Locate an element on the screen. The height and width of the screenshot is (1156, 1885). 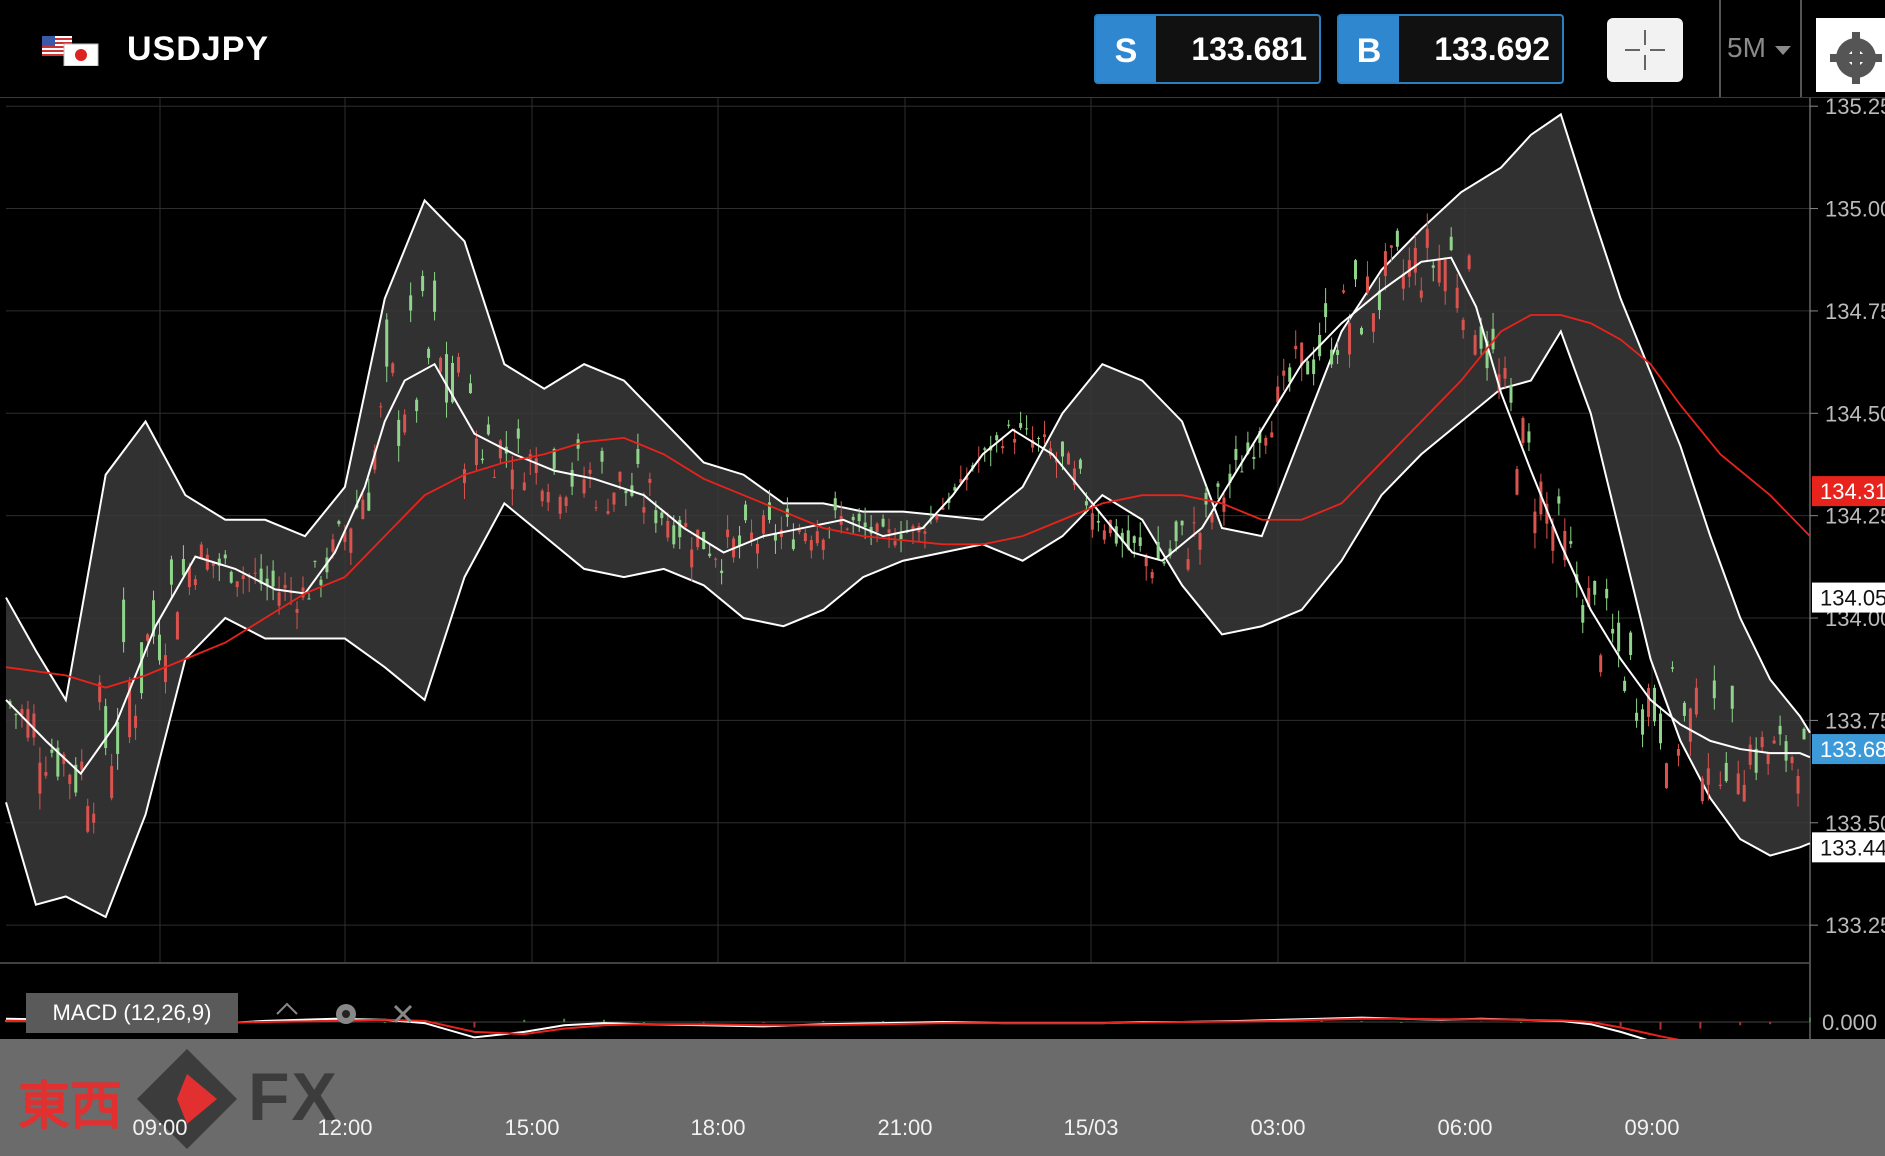
symbol-title: USDJPY is located at coordinates (198, 49).